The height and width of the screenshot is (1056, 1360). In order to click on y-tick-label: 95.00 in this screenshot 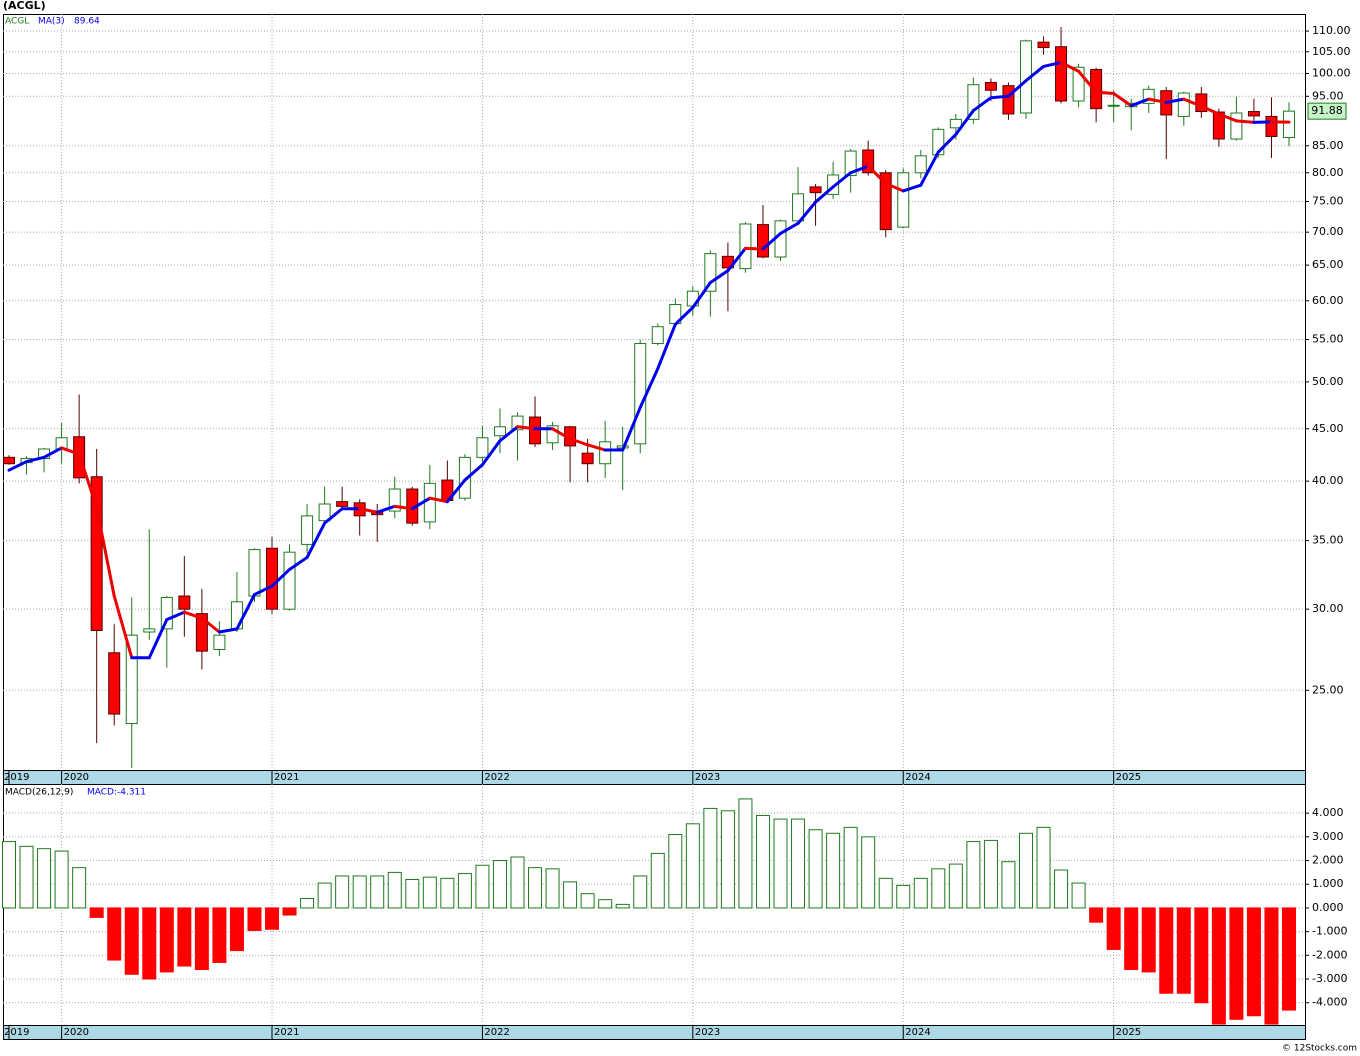, I will do `click(1328, 95)`.